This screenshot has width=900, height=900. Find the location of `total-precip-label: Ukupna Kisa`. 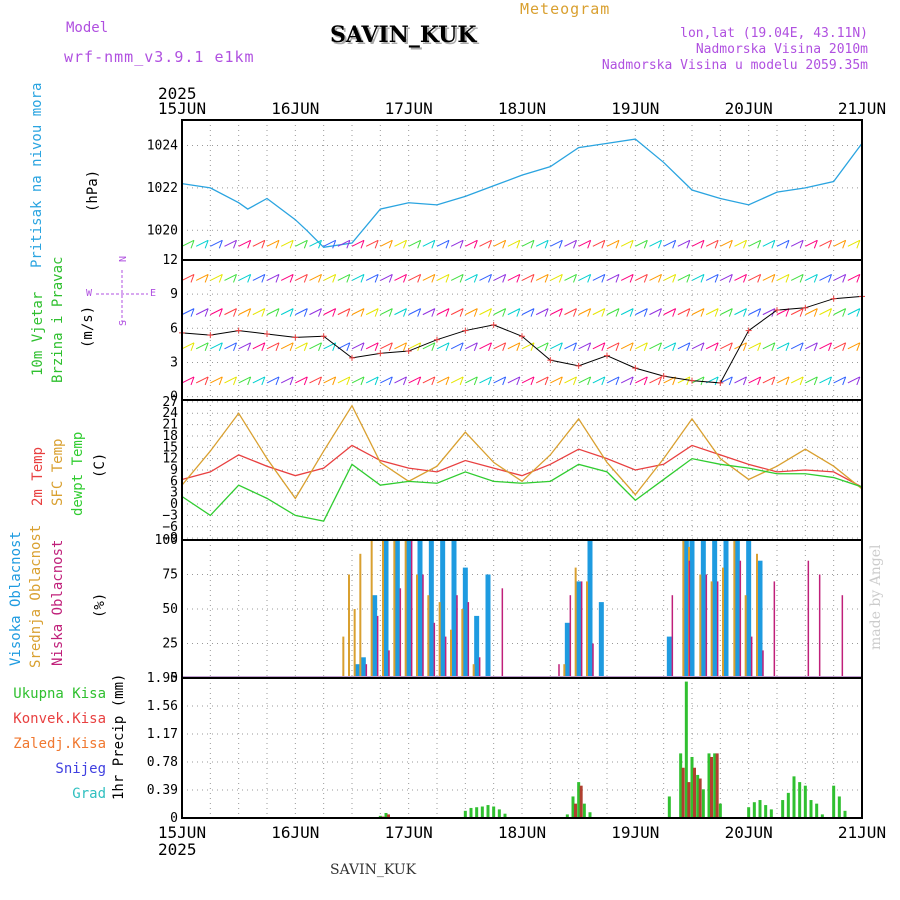

total-precip-label: Ukupna Kisa is located at coordinates (59, 694).